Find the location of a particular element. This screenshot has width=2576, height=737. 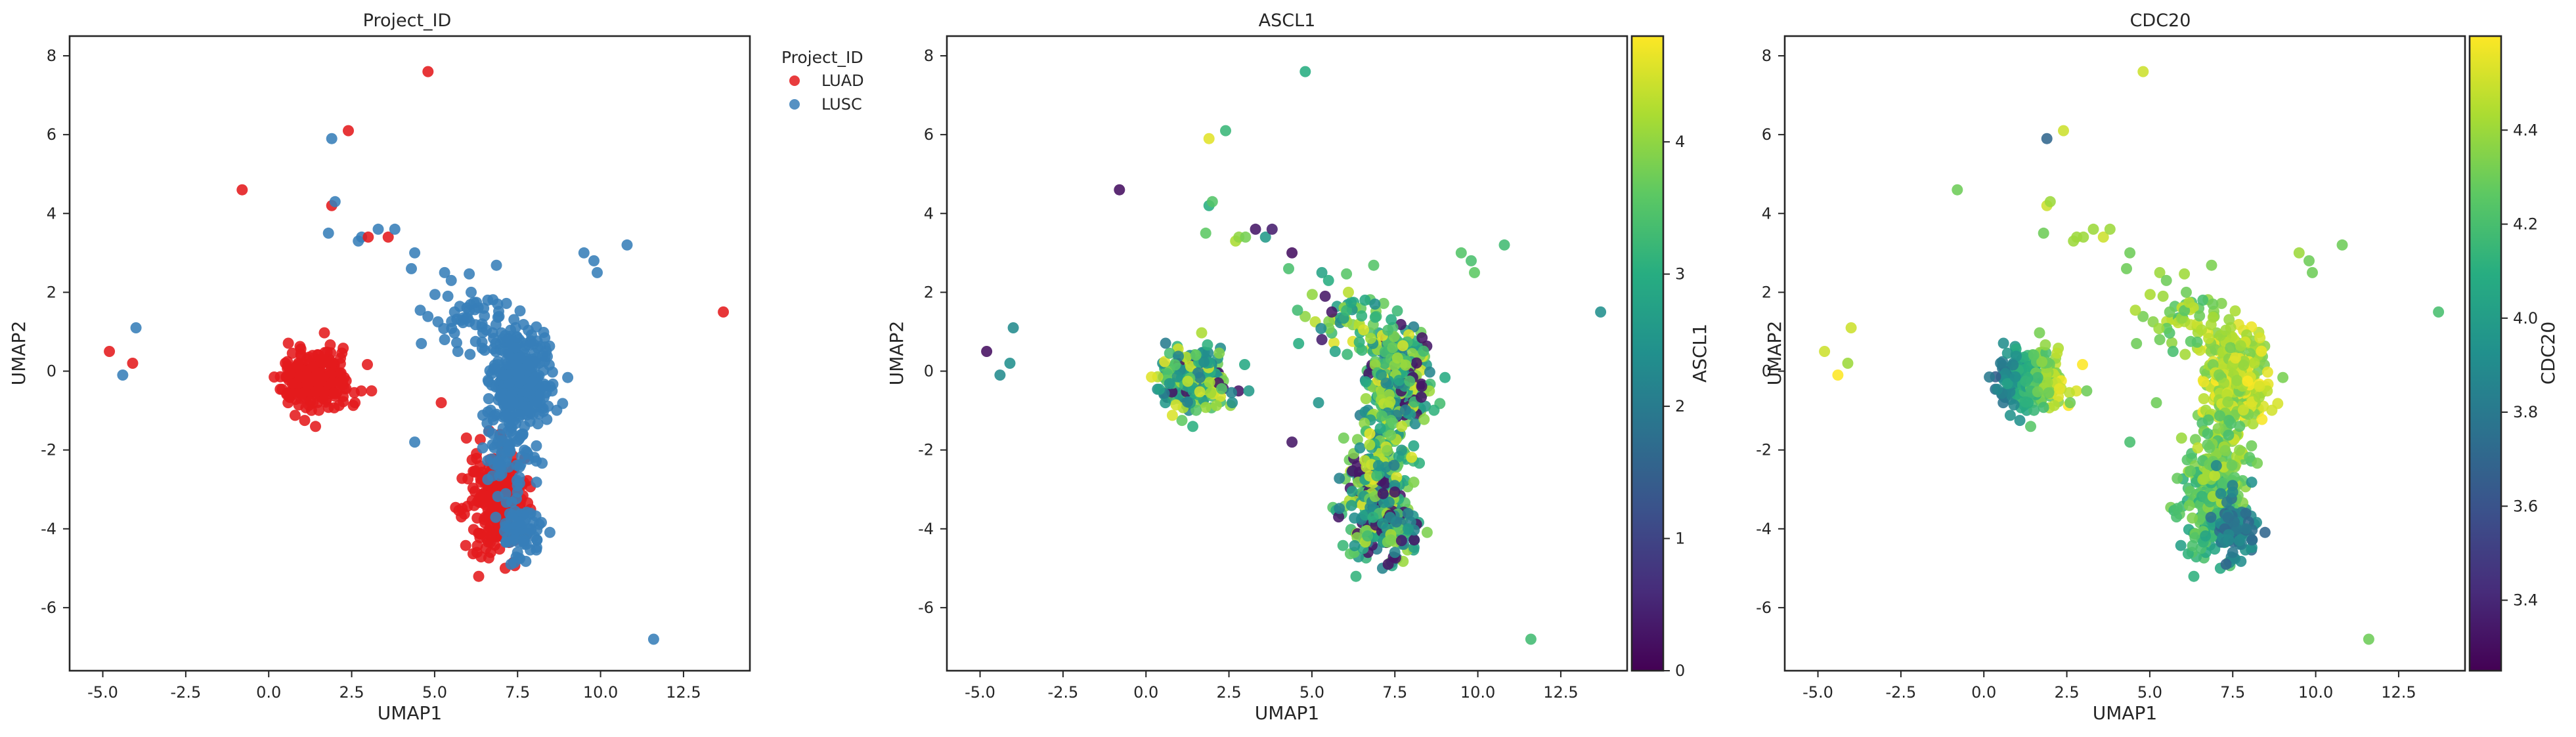

panel-title: CDC20 is located at coordinates (2160, 21).